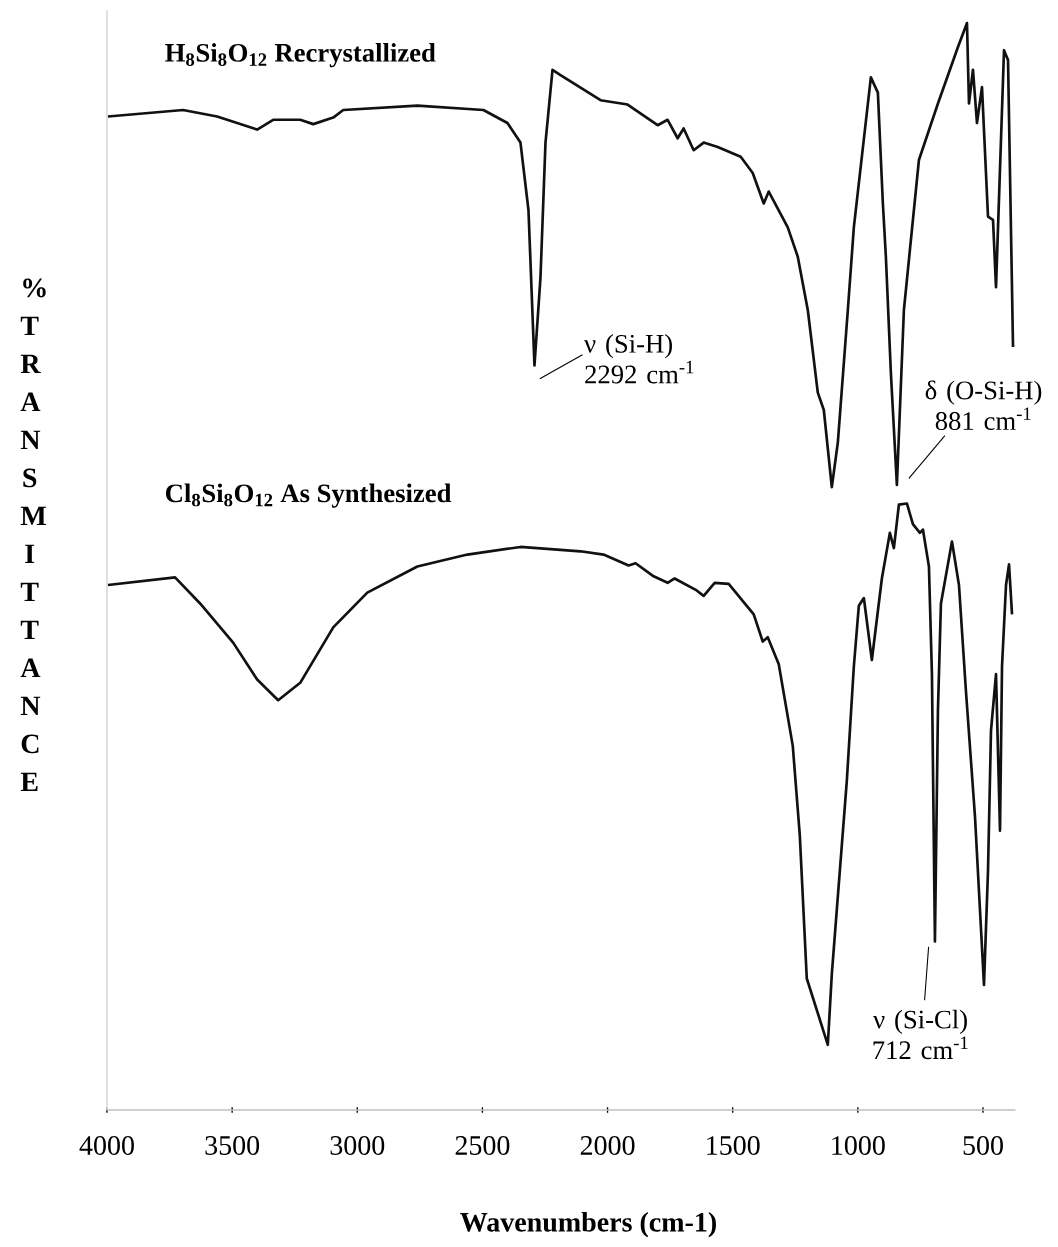  What do you see at coordinates (482, 1145) in the screenshot?
I see `x-tick-label: 2500` at bounding box center [482, 1145].